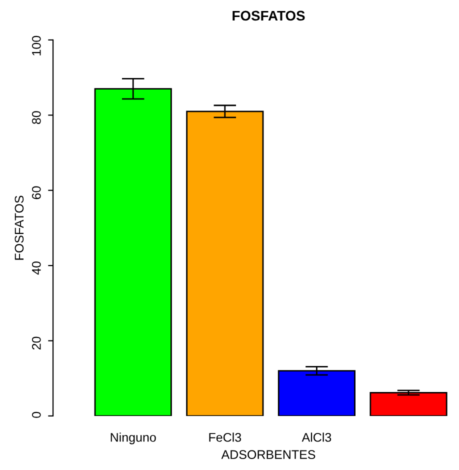  I want to click on x-tick-label: FeCl3, so click(225, 437).